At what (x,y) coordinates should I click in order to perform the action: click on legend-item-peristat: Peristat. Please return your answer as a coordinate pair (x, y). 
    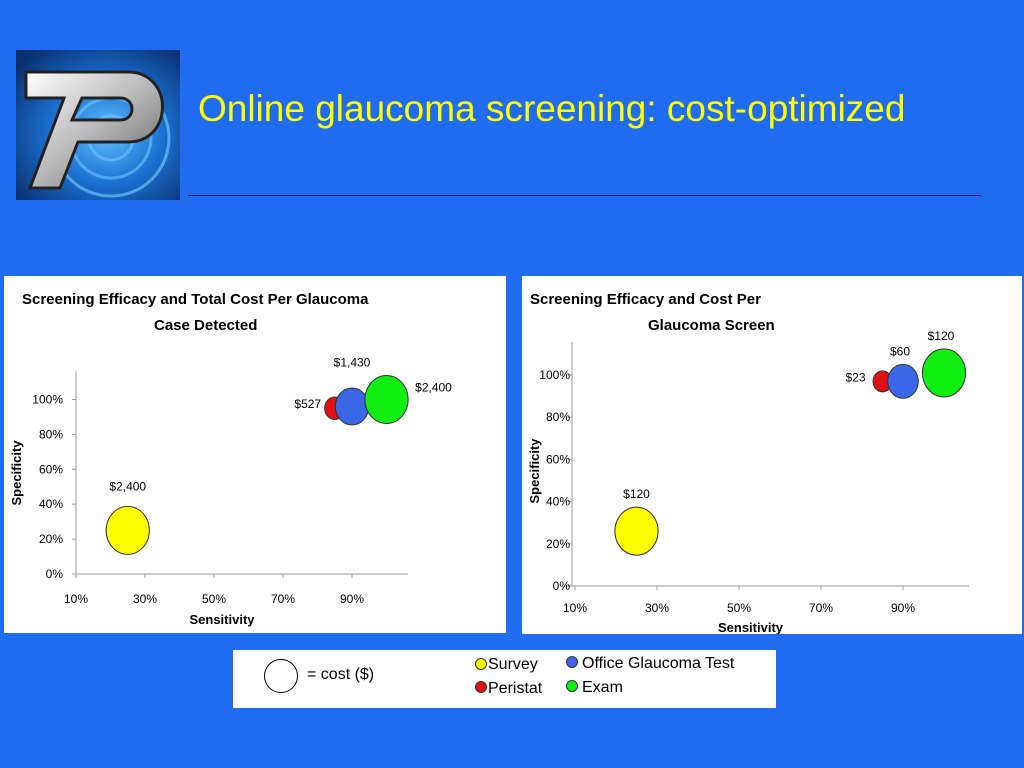
    Looking at the image, I should click on (515, 688).